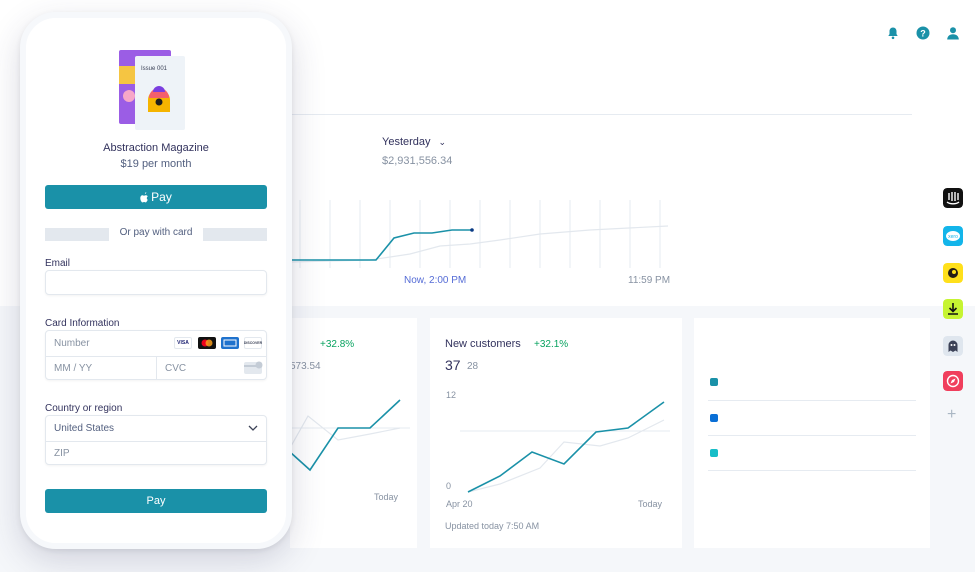 This screenshot has width=975, height=572. Describe the element at coordinates (230, 343) in the screenshot. I see `amex-icon` at that location.